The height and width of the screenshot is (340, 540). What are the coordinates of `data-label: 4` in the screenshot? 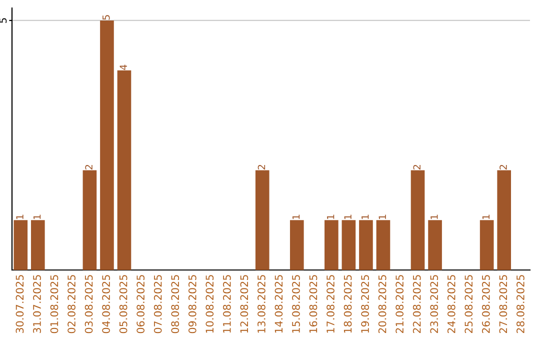 It's located at (123, 67).